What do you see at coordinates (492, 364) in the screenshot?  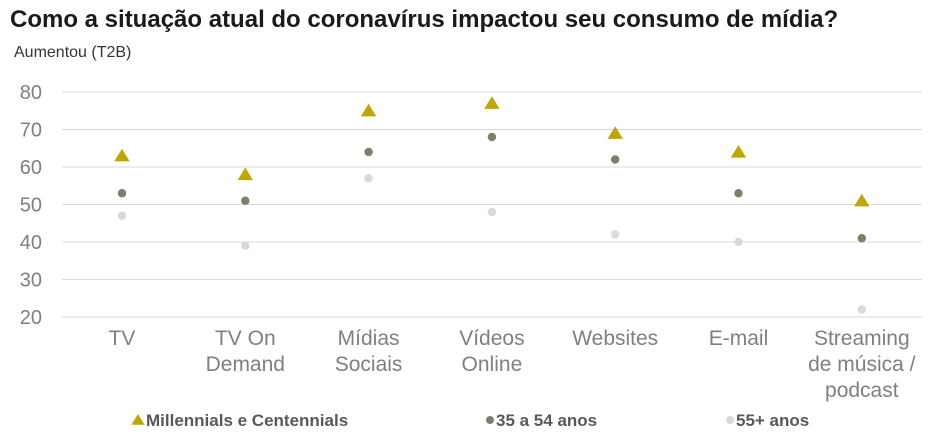 I see `x-category-label: Online` at bounding box center [492, 364].